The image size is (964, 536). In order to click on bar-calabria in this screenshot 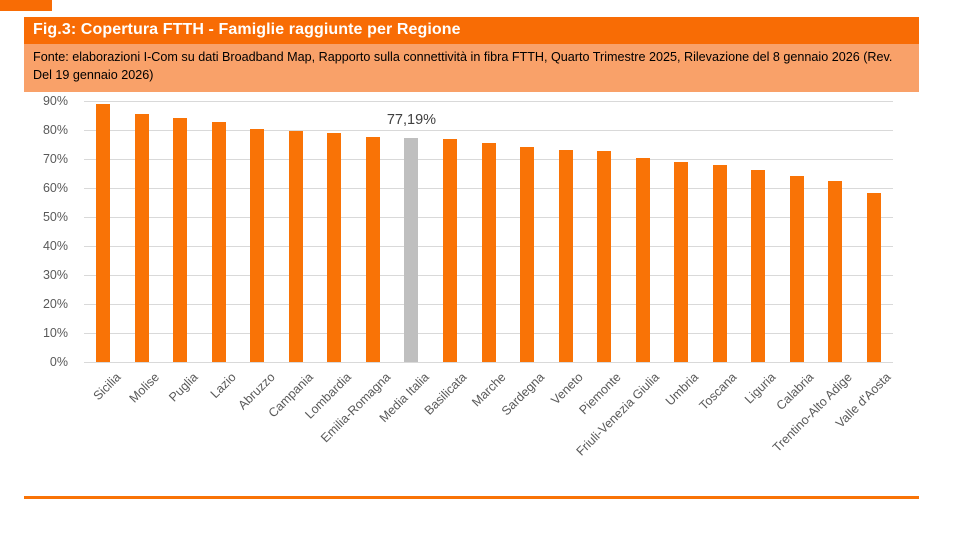, I will do `click(796, 268)`.